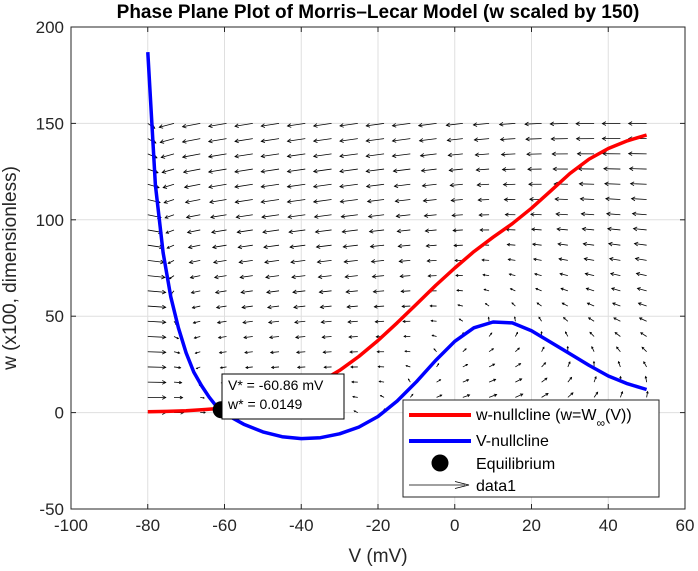  I want to click on y-tick-label: 200, so click(50, 27).